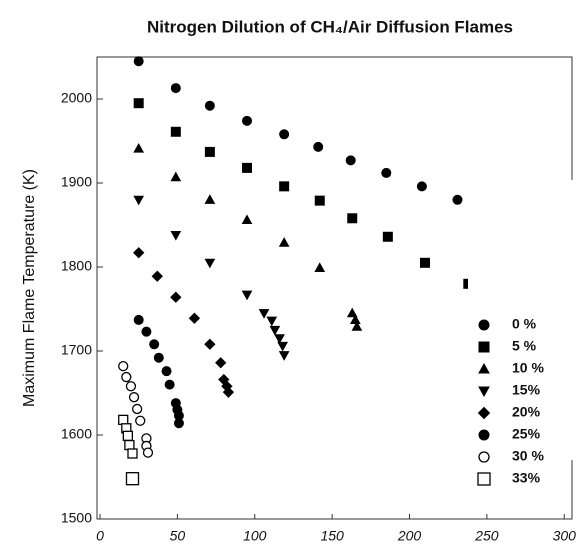  I want to click on legend-label: 10 %, so click(528, 368).